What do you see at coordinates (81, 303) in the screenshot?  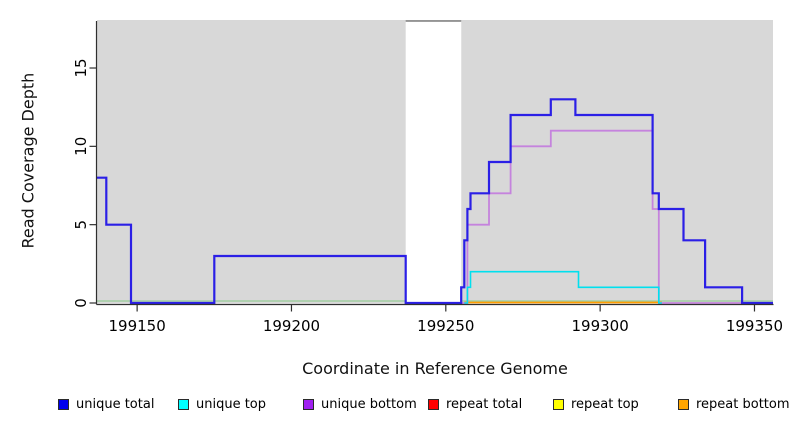 I see `y-tick-label: 0` at bounding box center [81, 303].